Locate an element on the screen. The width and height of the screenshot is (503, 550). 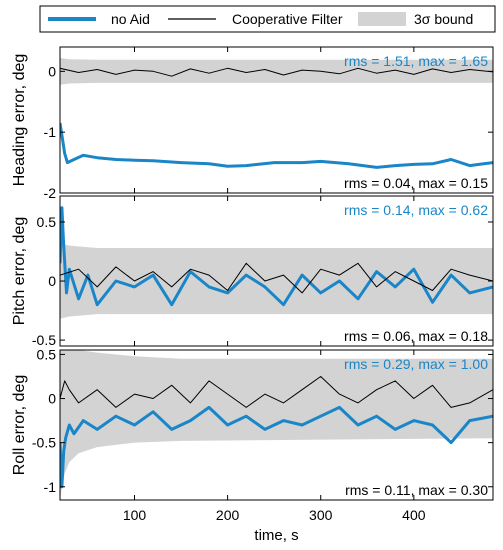
legend-swatch-bound is located at coordinates (382, 19).